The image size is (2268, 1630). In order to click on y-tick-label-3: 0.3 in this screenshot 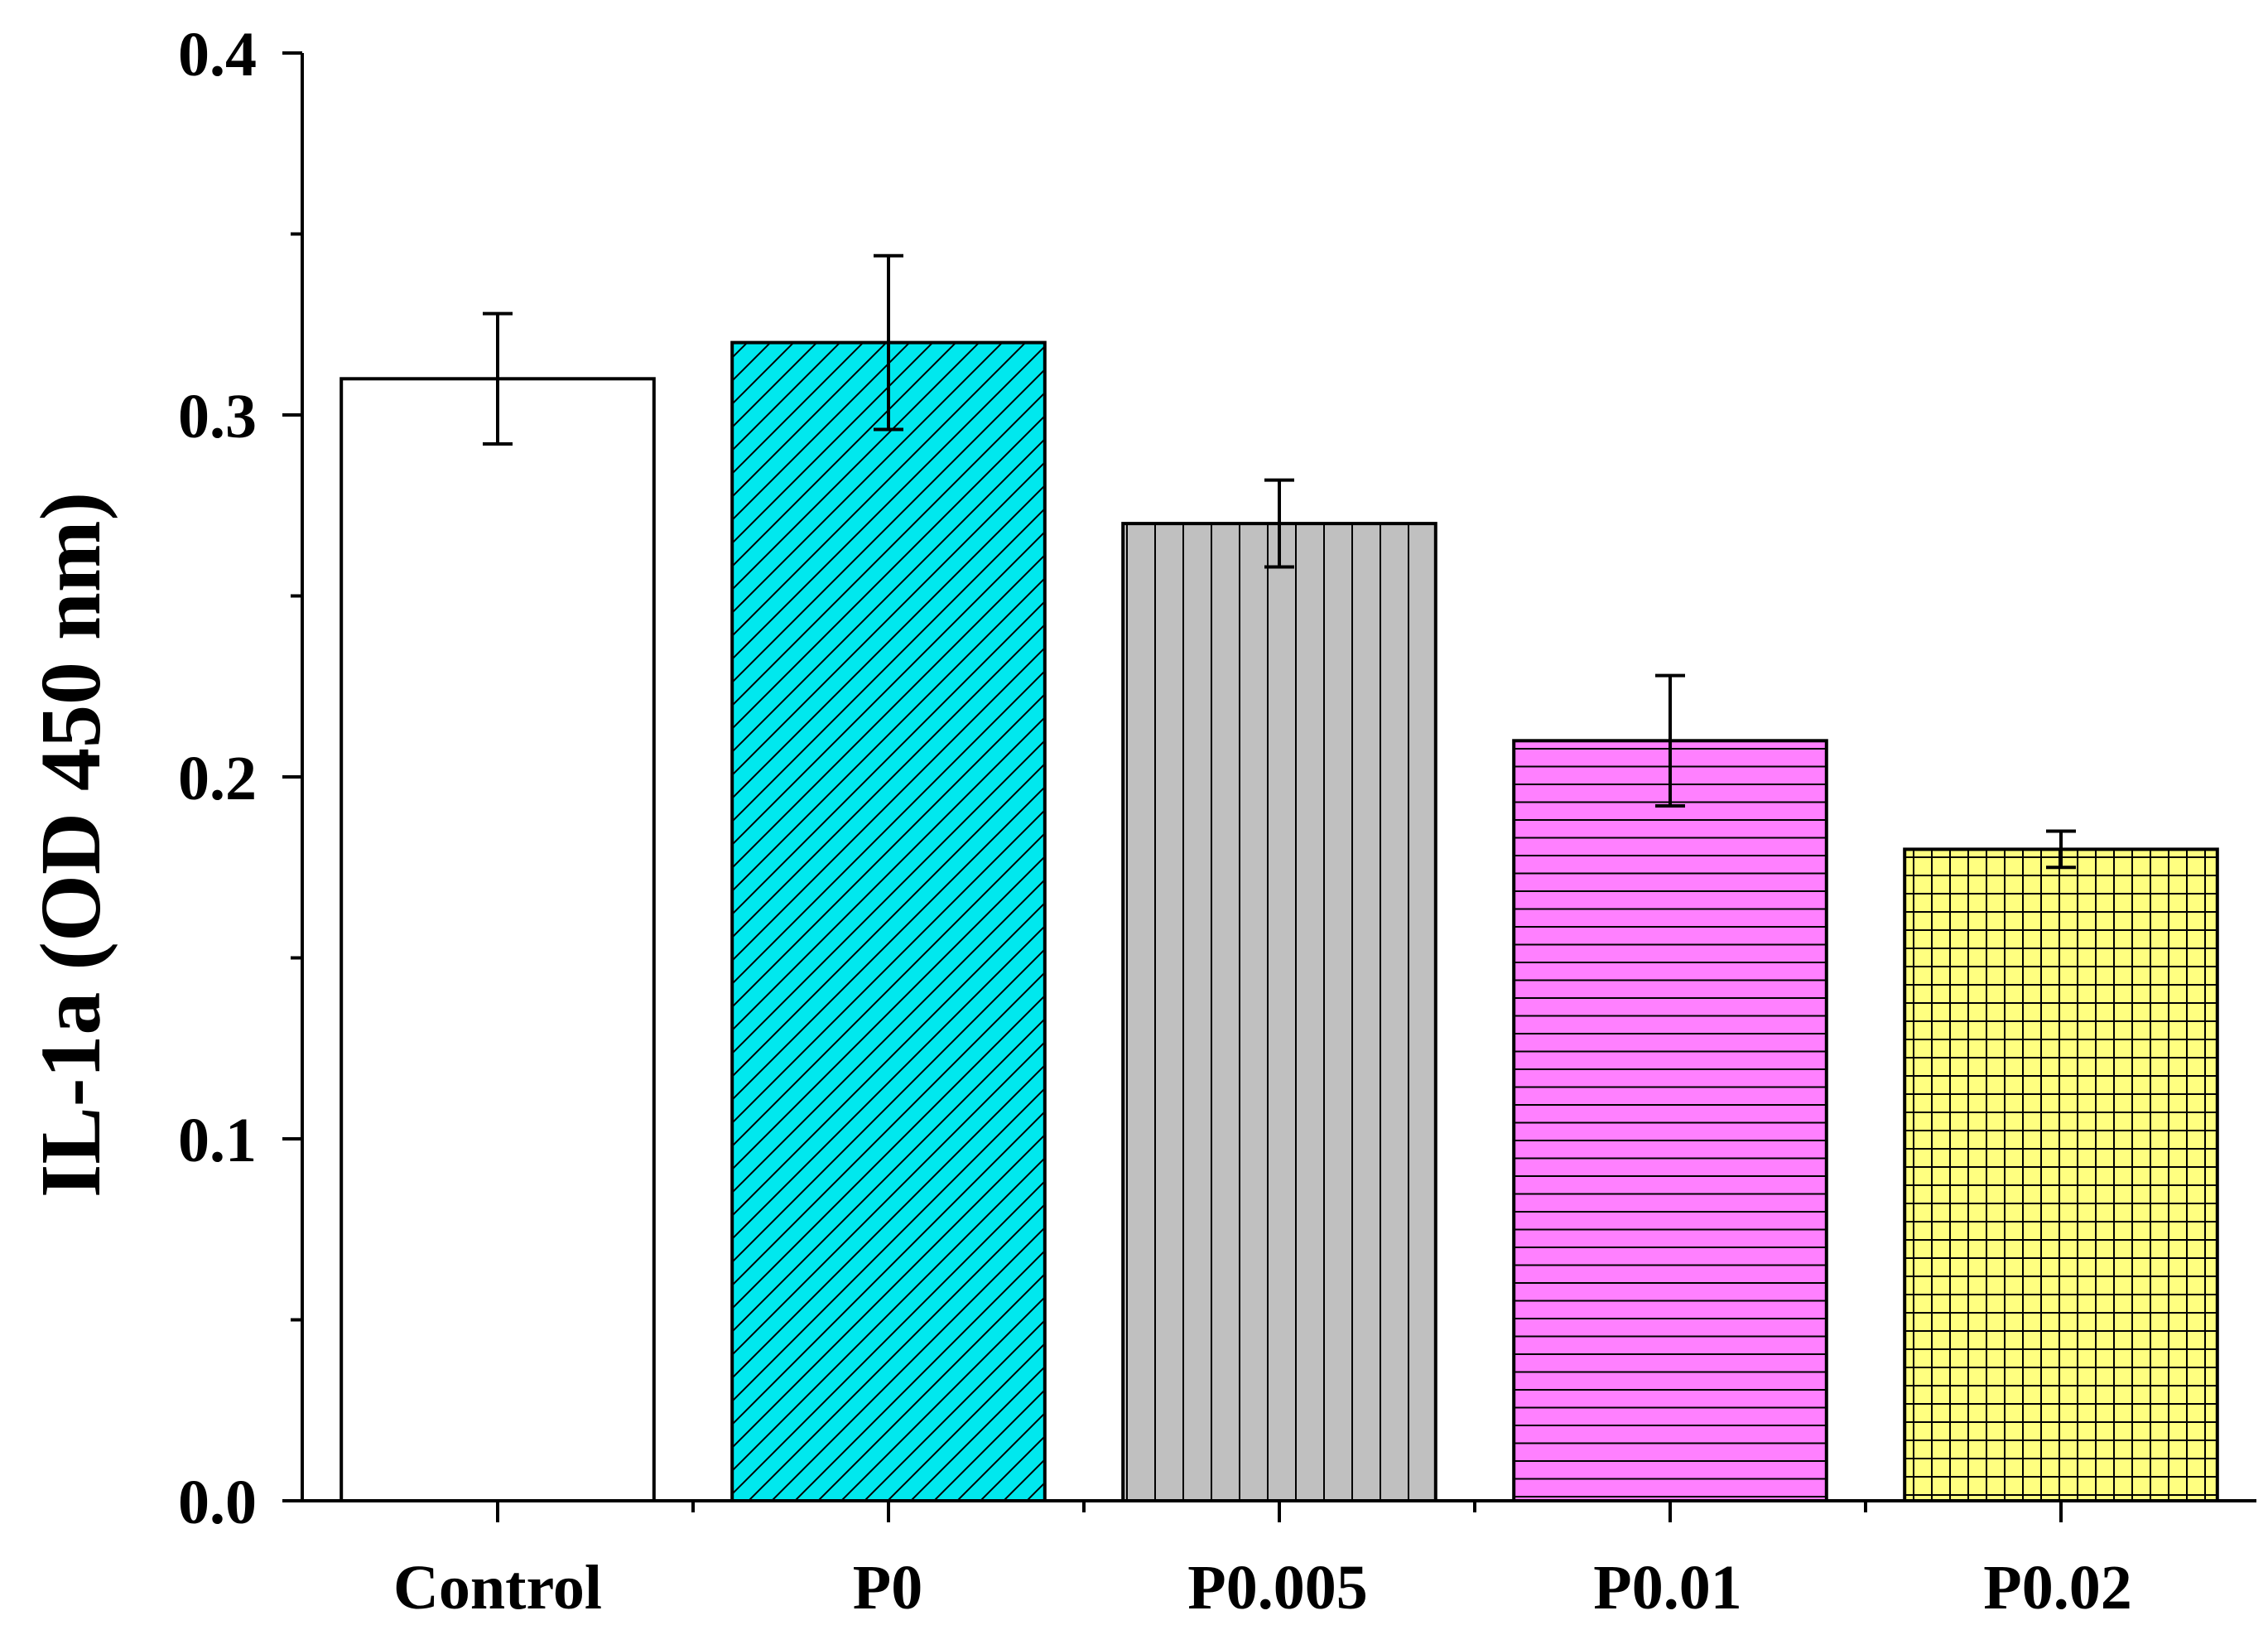, I will do `click(217, 416)`.